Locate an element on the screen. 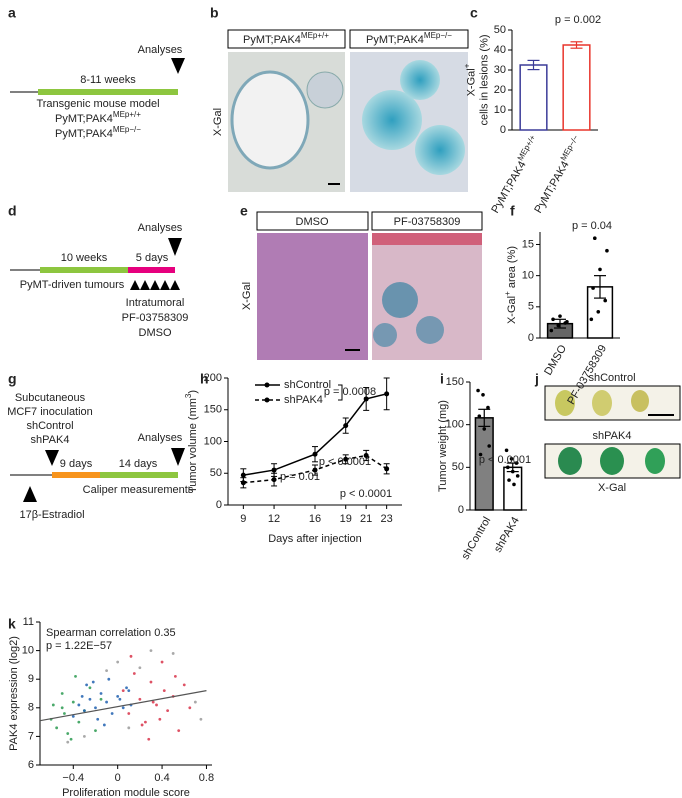 The image size is (682, 798). category-label: shControl is located at coordinates (476, 538).